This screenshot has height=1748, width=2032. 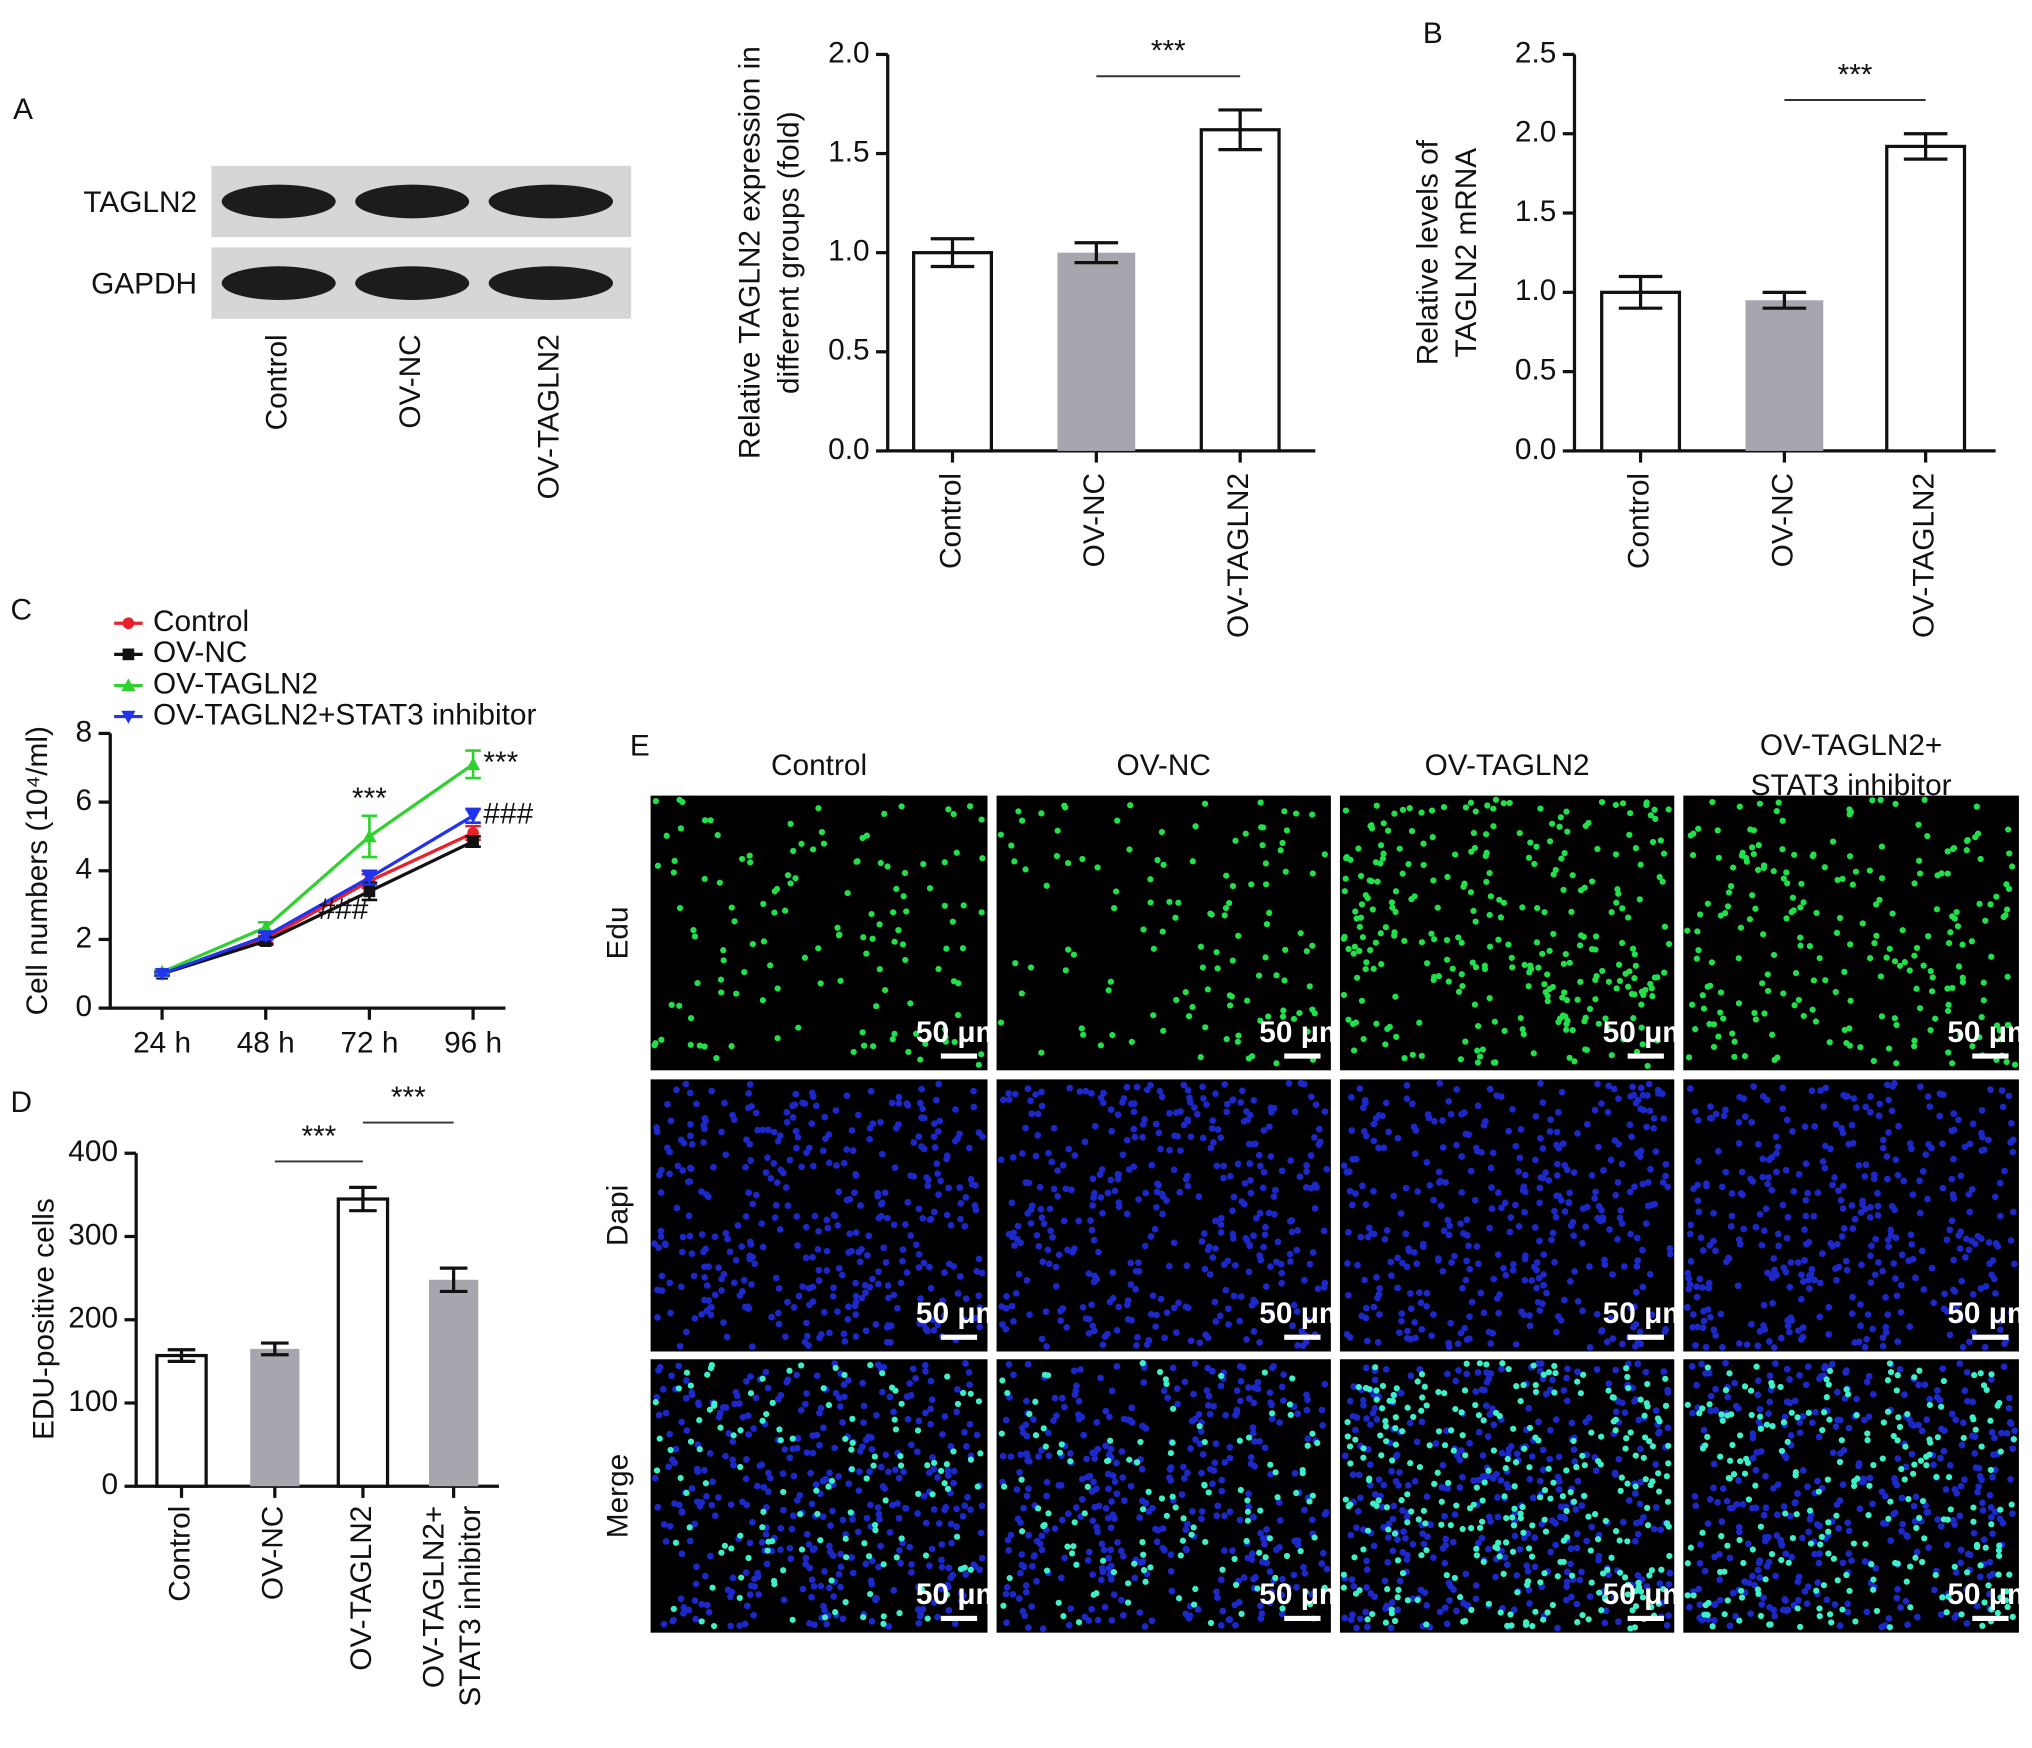 I want to click on y-tick-label: 200, so click(x=93, y=1318).